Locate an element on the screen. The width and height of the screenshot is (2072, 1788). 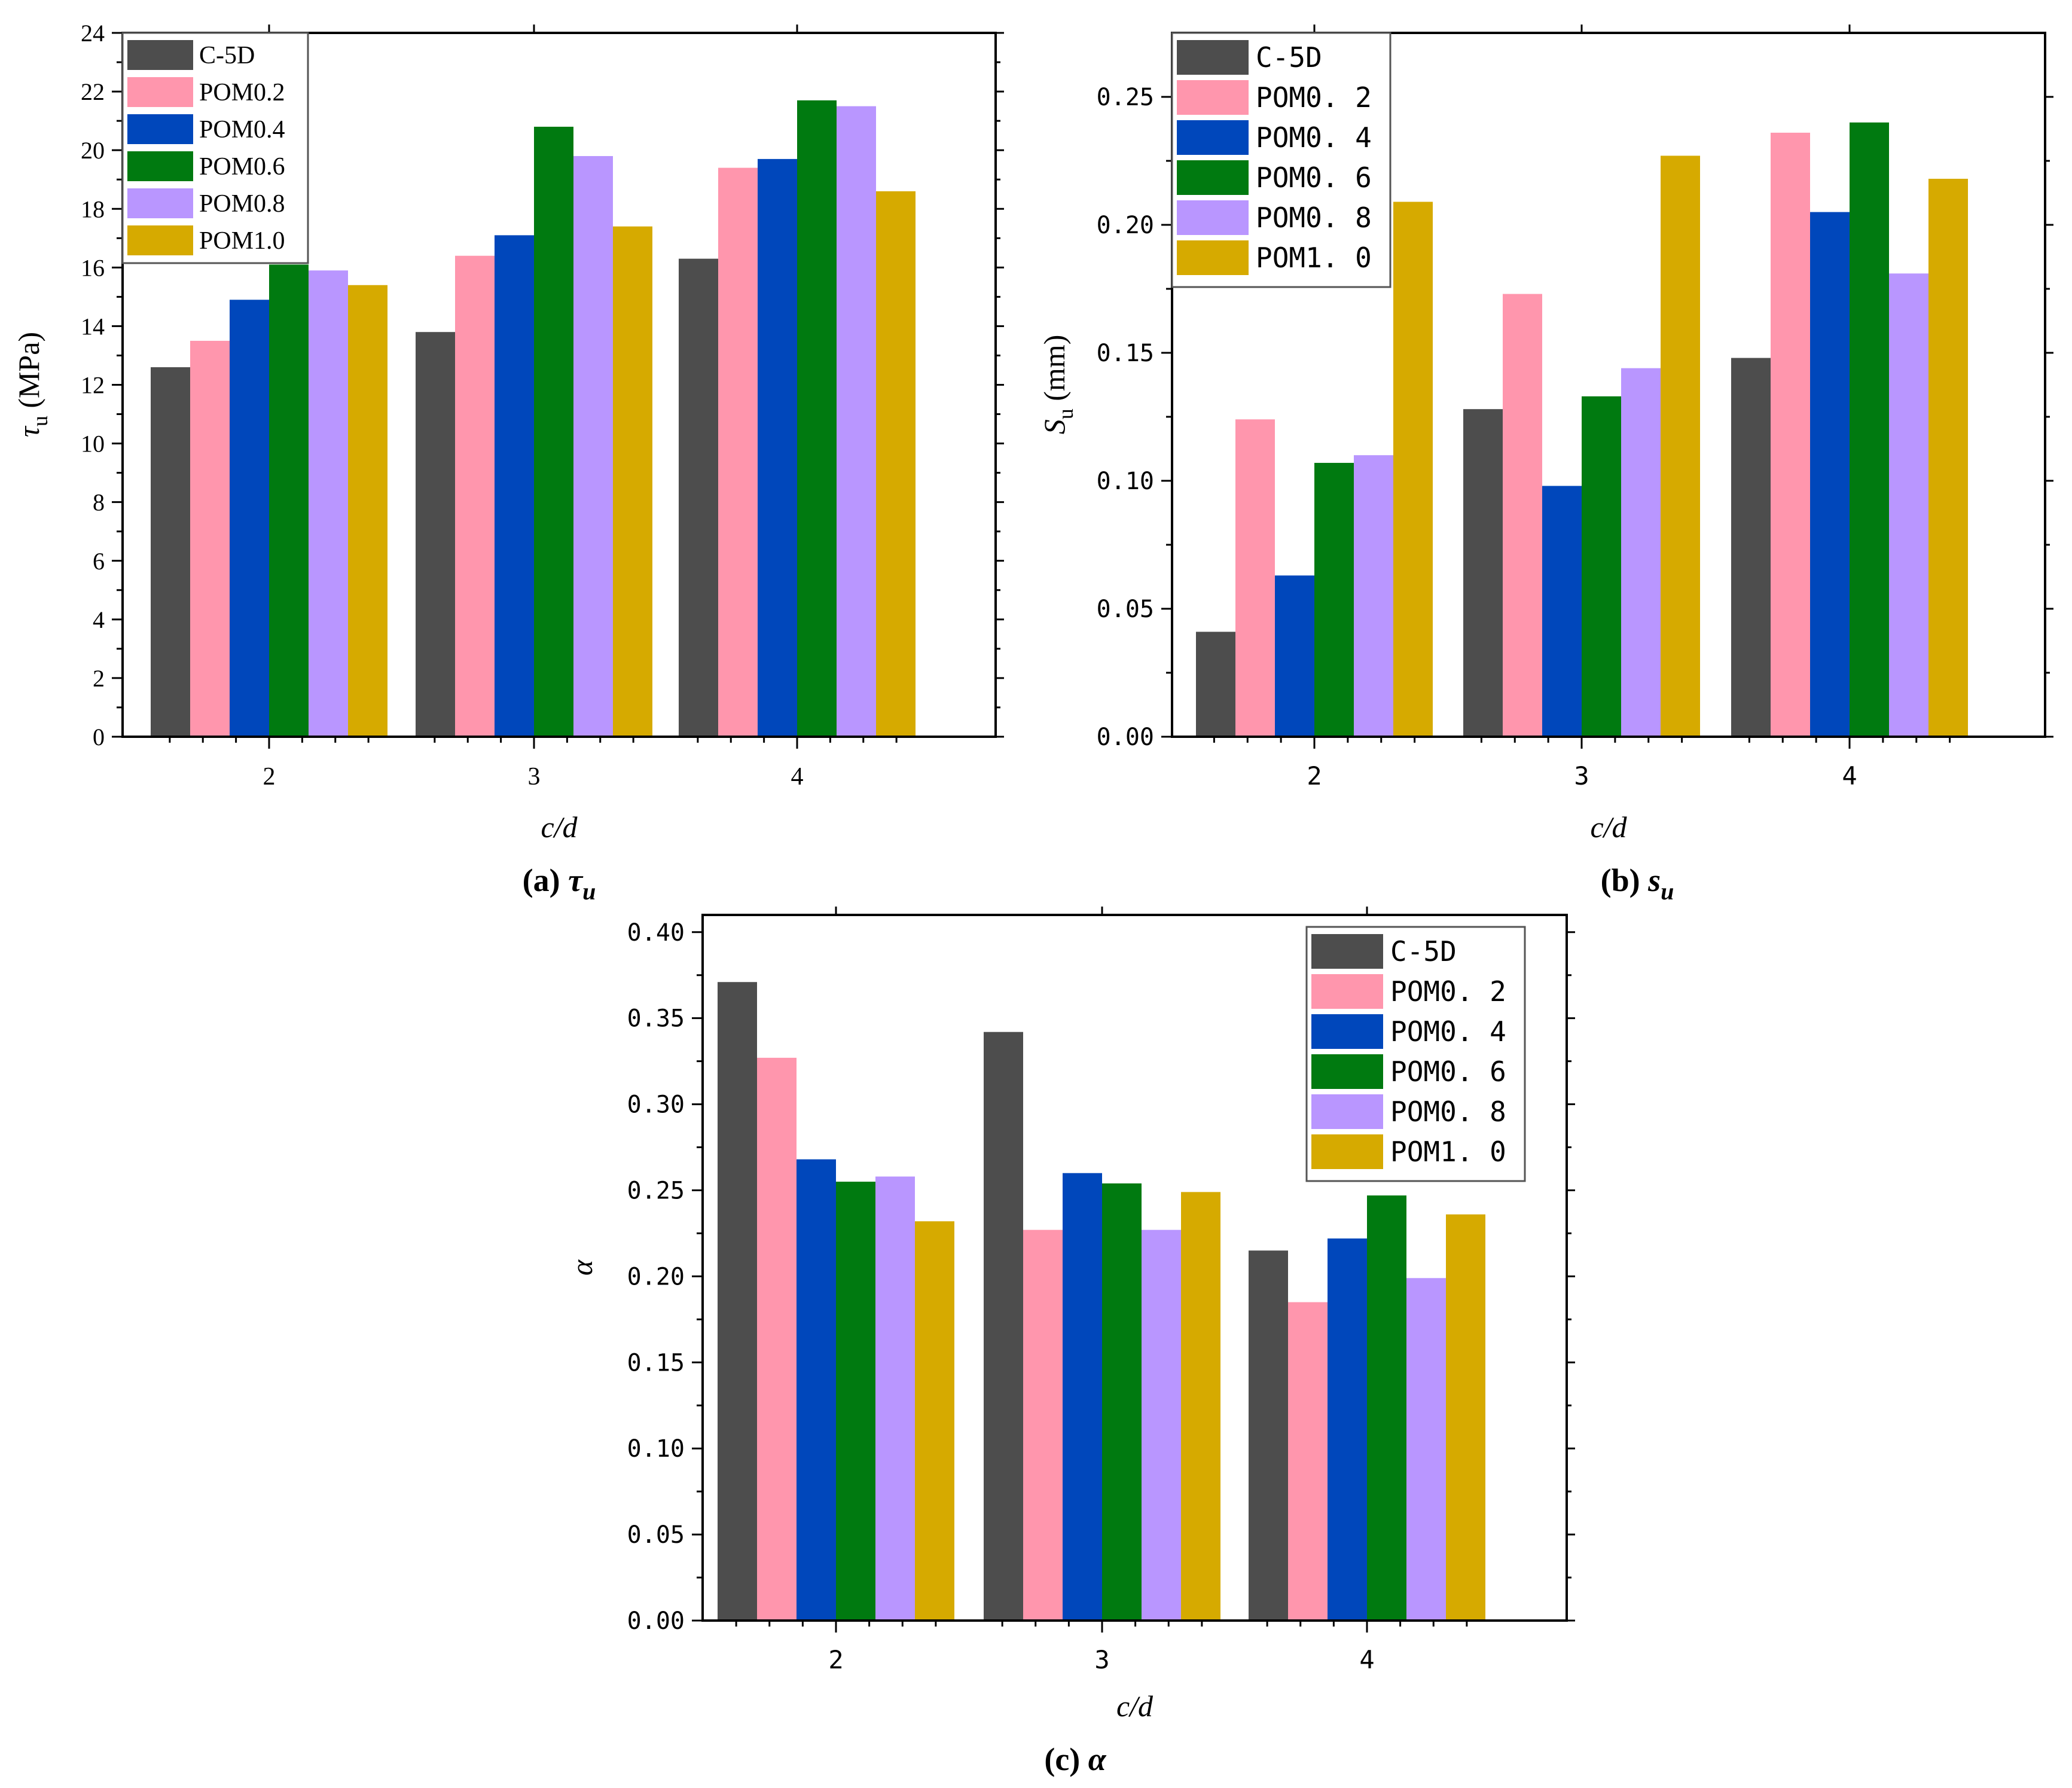
bar-a-POM0.6-cd3 is located at coordinates (553, 431).